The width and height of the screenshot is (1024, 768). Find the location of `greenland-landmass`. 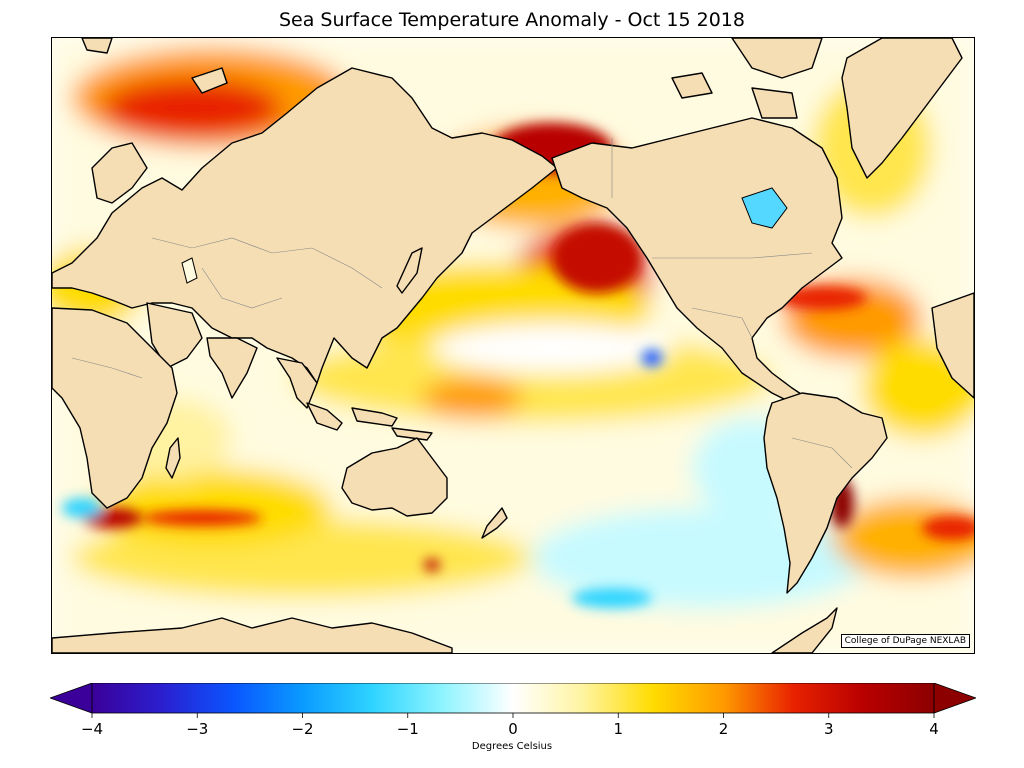

greenland-landmass is located at coordinates (902, 108).